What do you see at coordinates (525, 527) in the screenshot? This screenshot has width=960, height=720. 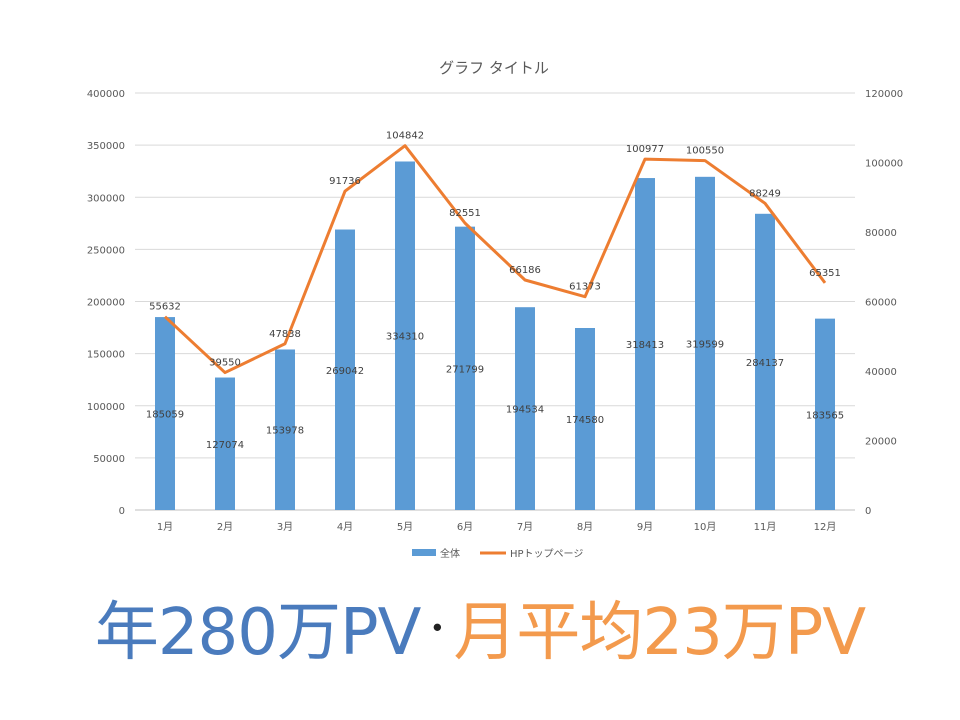 I see `category-label: 7月` at bounding box center [525, 527].